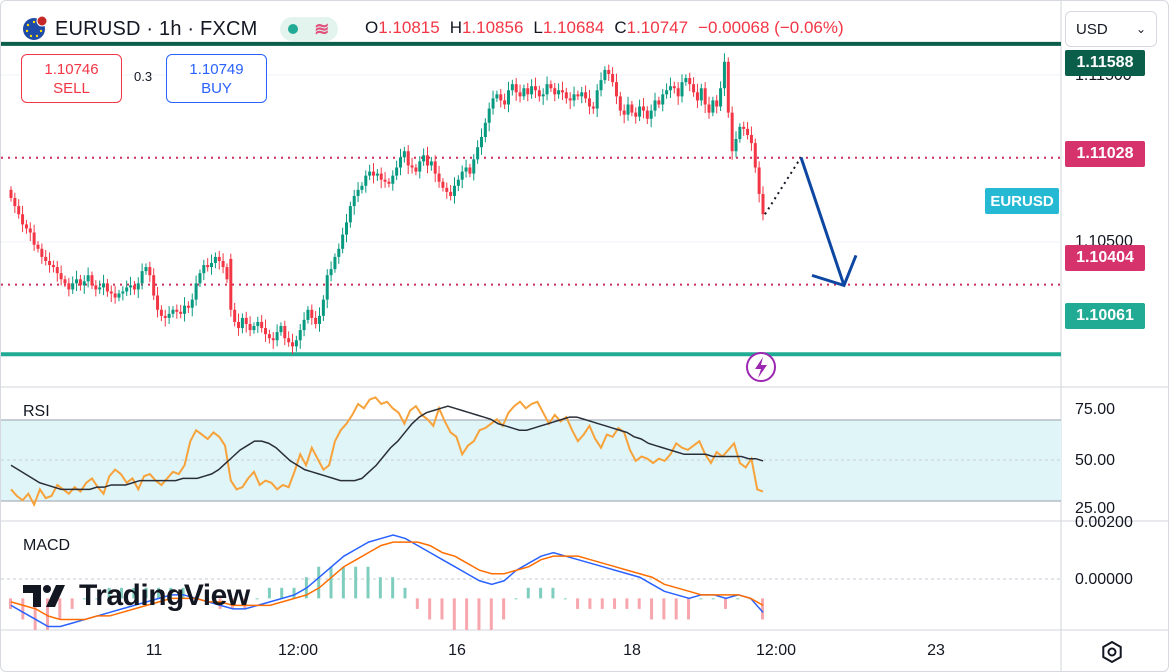 The image size is (1169, 672). What do you see at coordinates (298, 650) in the screenshot?
I see `x-tick-label: 12:00` at bounding box center [298, 650].